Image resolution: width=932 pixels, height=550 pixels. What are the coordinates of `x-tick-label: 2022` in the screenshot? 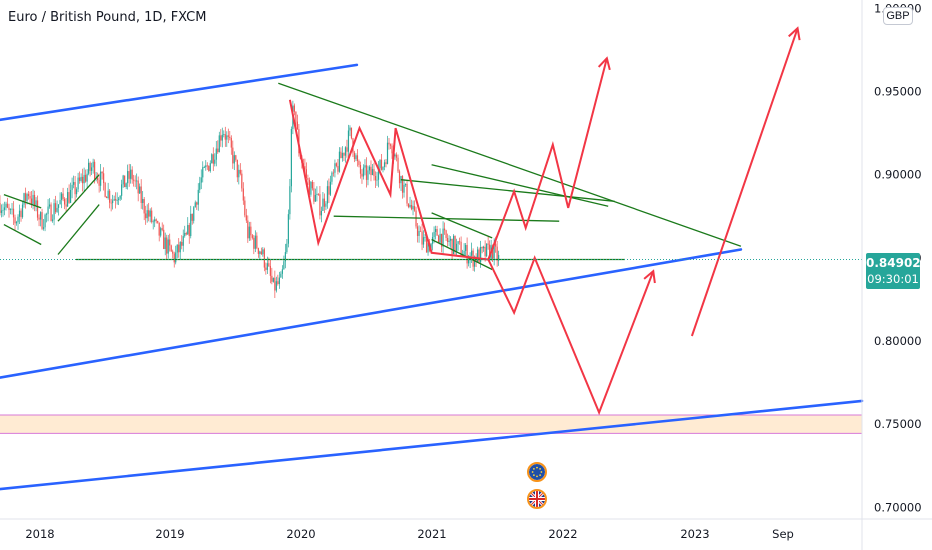 It's located at (562, 534).